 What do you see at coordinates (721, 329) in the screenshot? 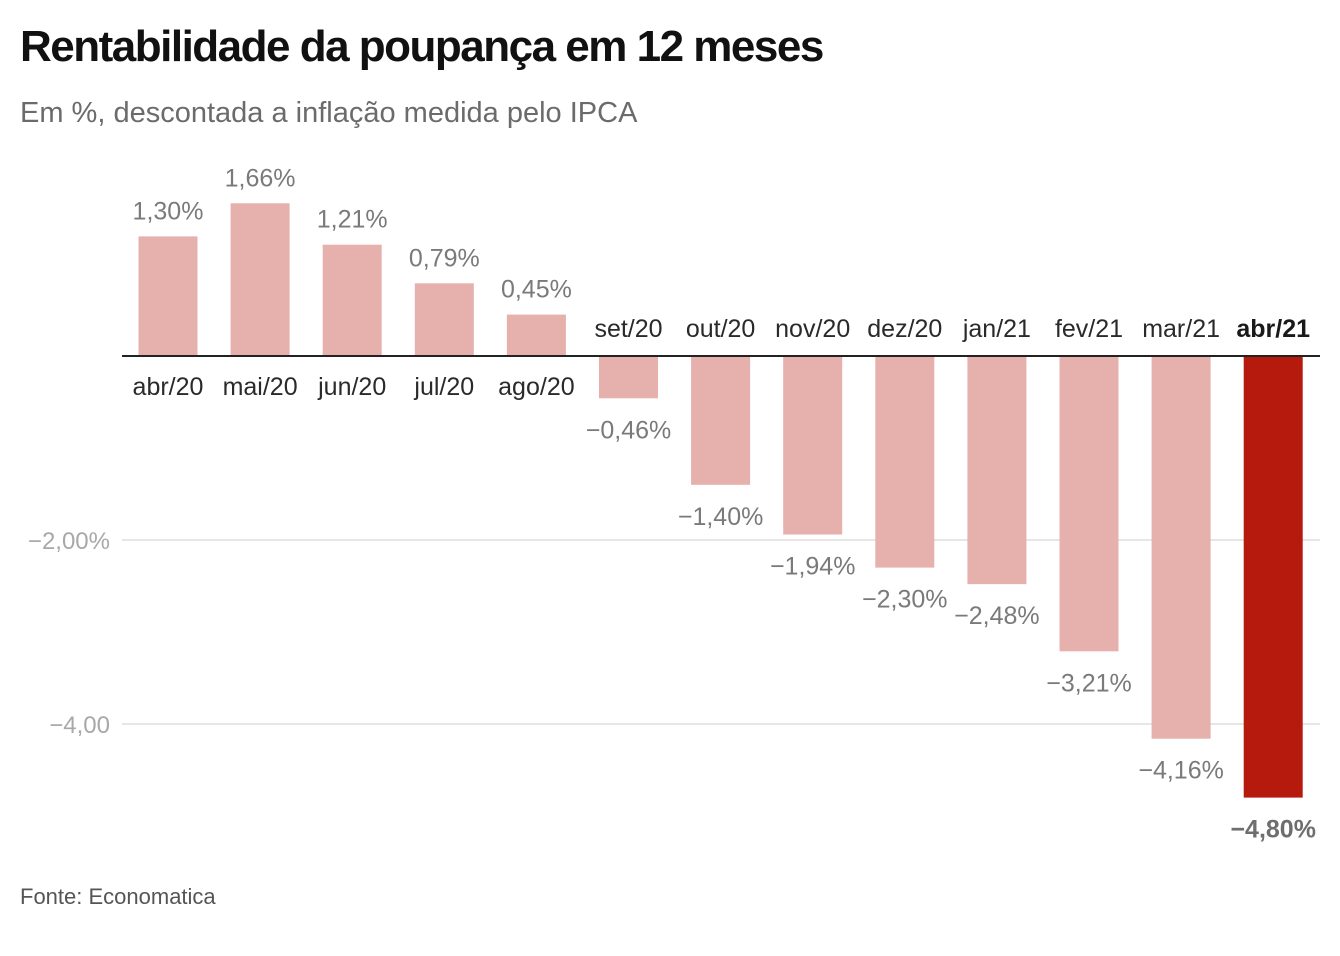
I see `category-label: out/20` at bounding box center [721, 329].